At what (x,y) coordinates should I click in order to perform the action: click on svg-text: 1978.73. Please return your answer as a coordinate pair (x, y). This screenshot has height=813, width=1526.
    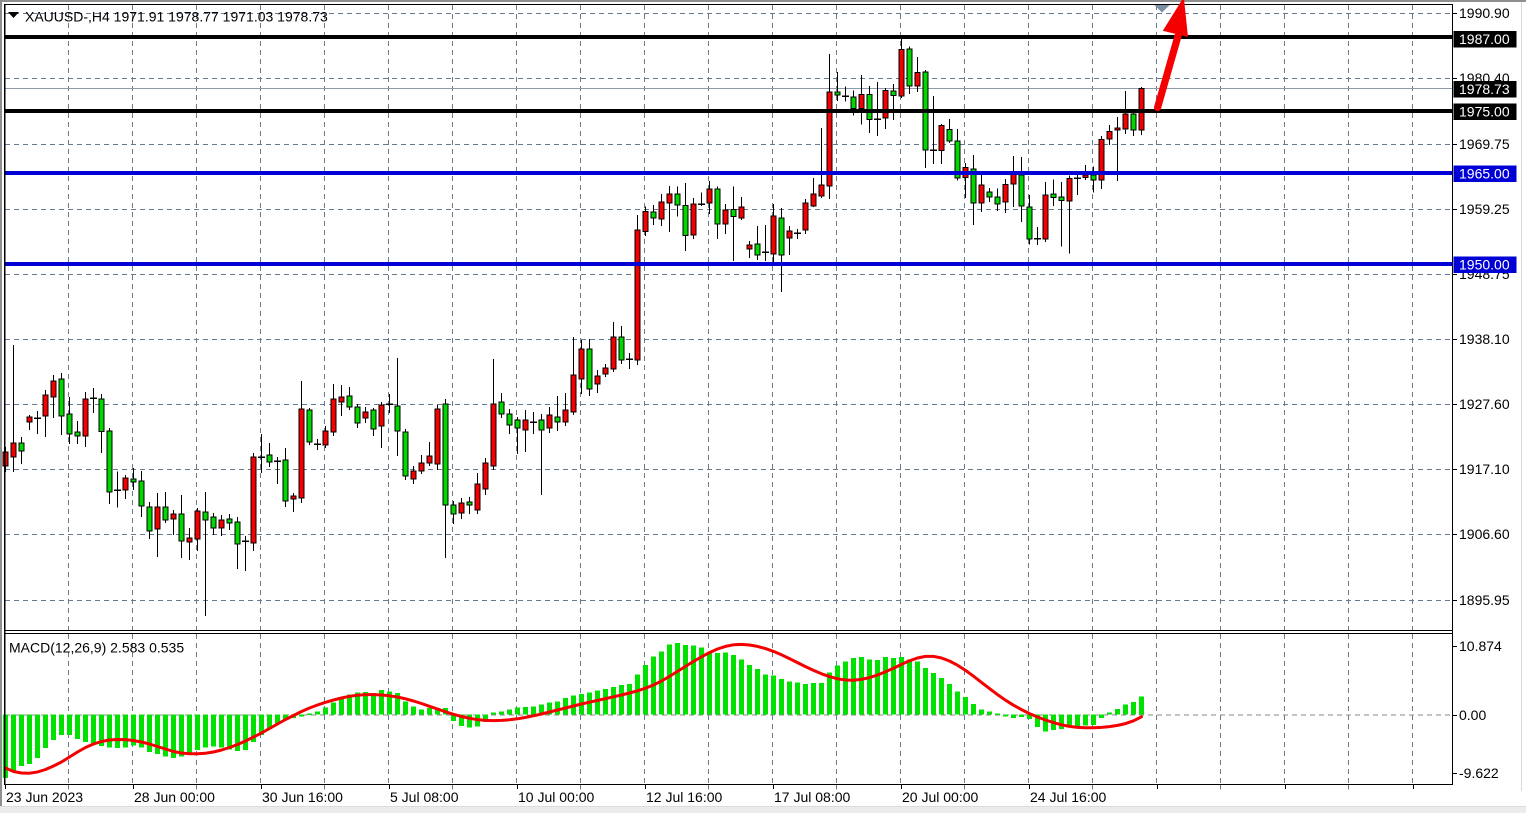
    Looking at the image, I should click on (1484, 89).